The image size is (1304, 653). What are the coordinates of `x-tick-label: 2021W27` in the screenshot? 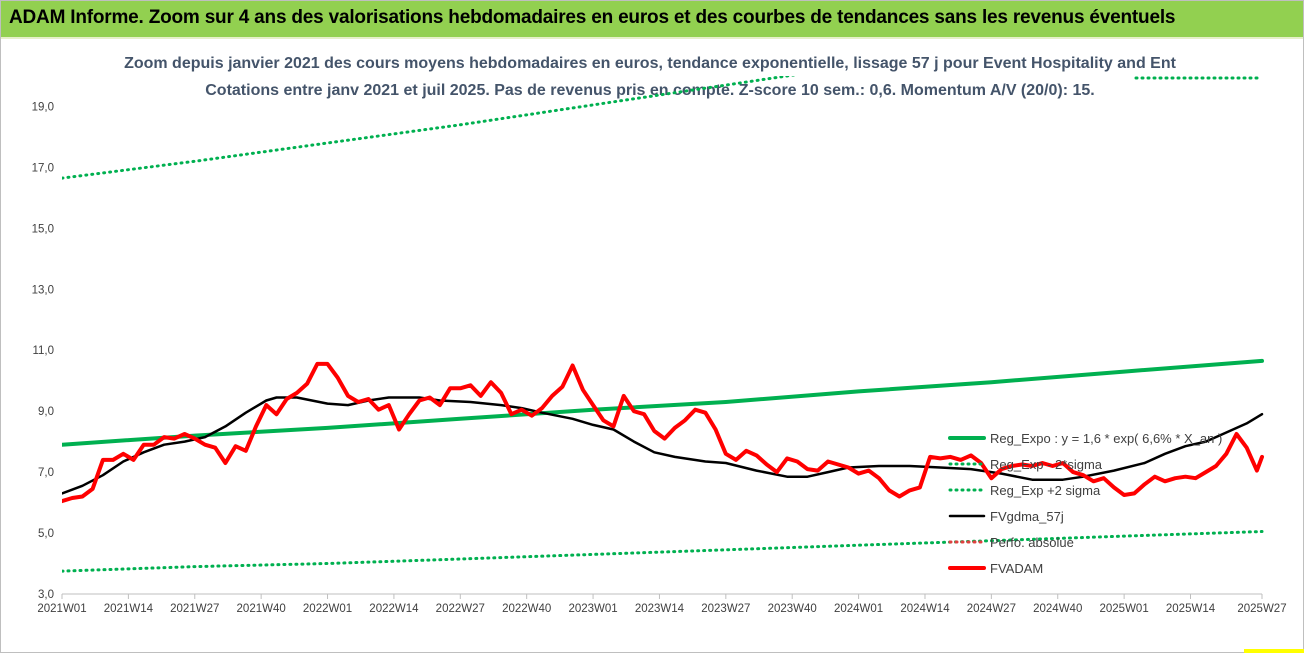 It's located at (194, 609).